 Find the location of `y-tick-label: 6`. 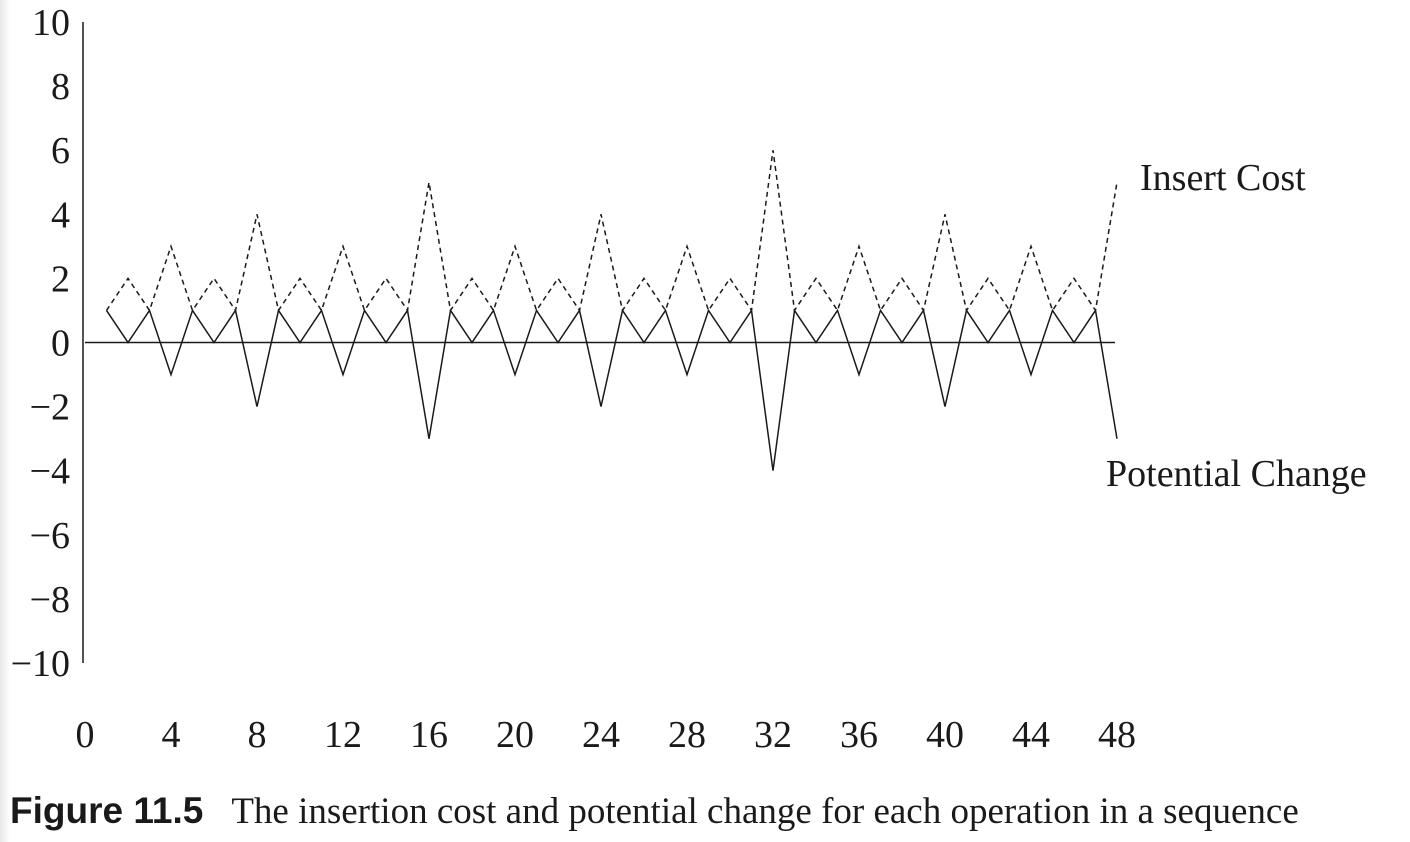

y-tick-label: 6 is located at coordinates (60, 151).